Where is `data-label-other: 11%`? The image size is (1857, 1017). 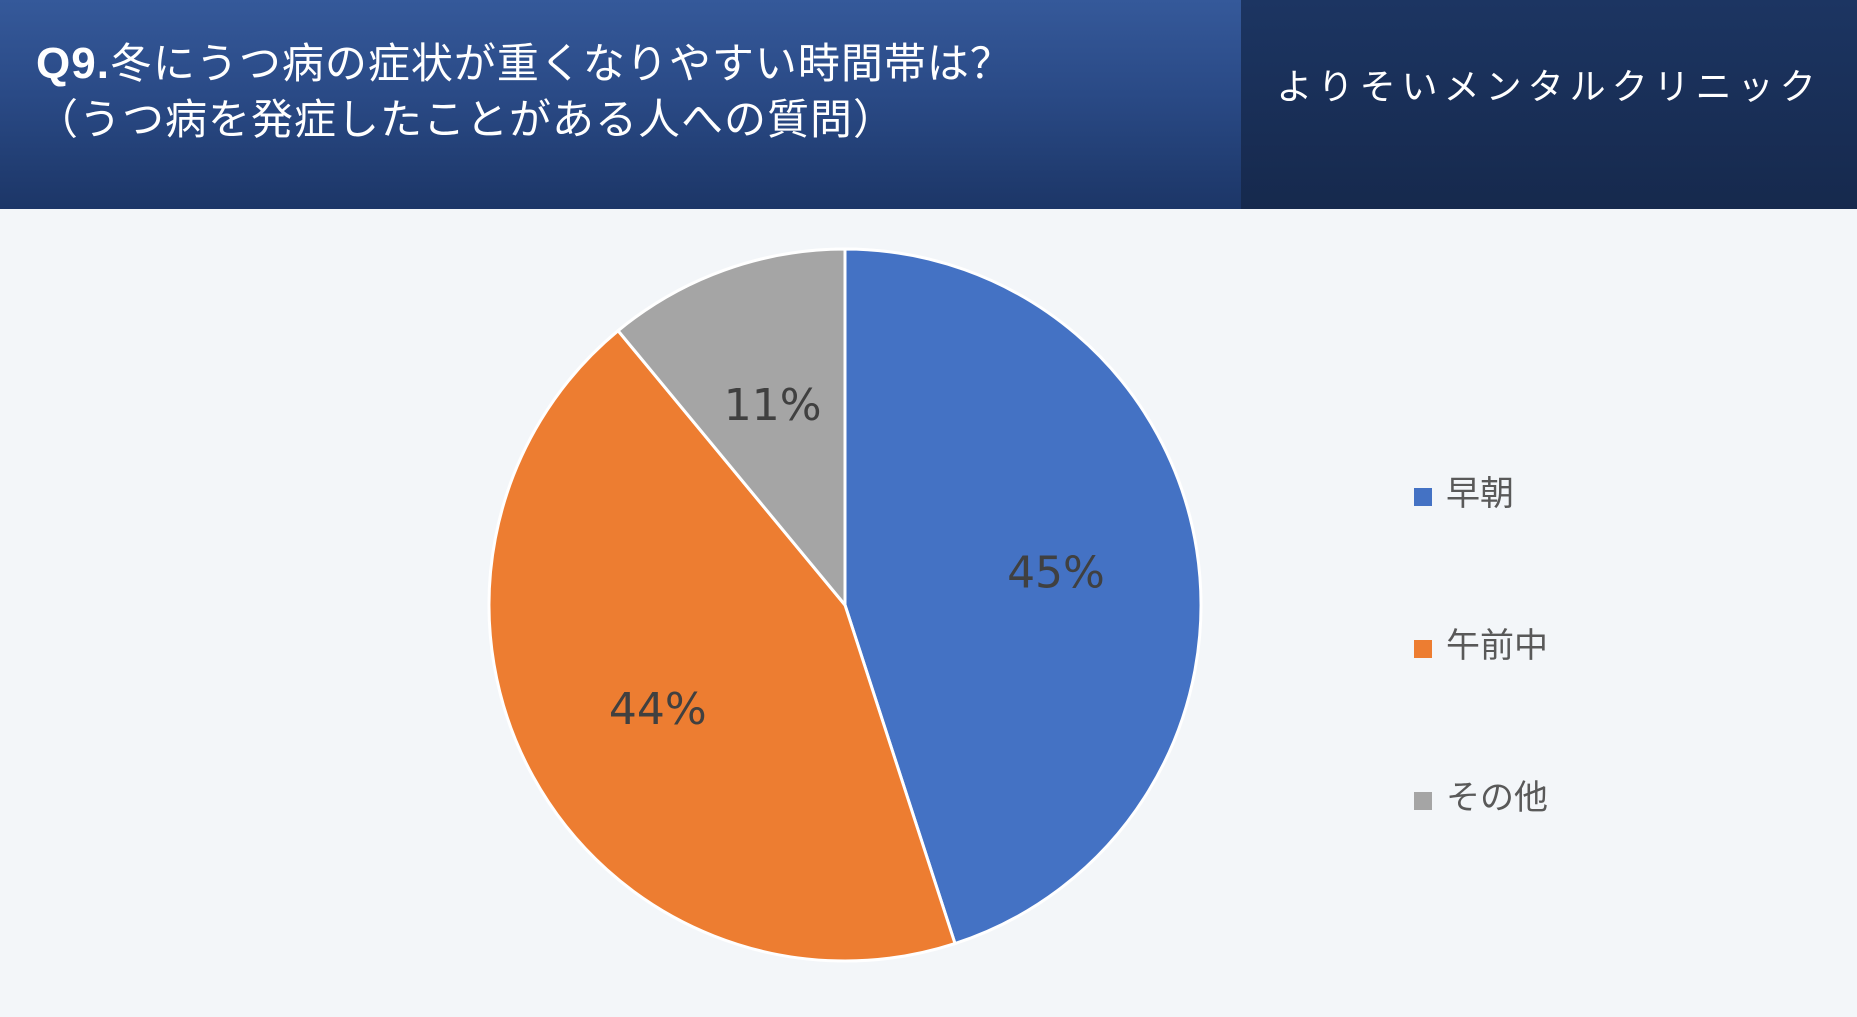
data-label-other: 11% is located at coordinates (773, 405).